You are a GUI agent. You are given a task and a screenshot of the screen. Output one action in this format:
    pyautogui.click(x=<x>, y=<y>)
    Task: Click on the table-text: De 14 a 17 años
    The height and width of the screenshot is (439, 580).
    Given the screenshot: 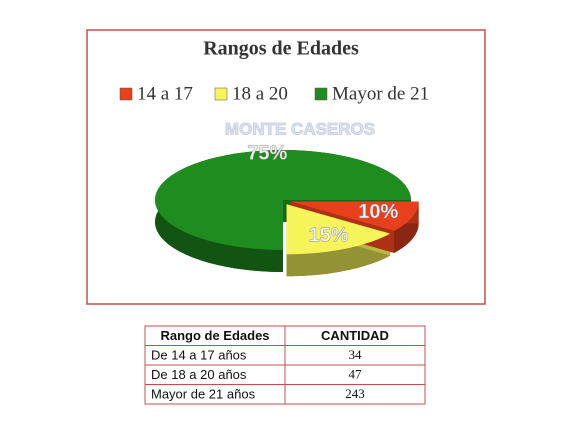 What is the action you would take?
    pyautogui.click(x=199, y=355)
    